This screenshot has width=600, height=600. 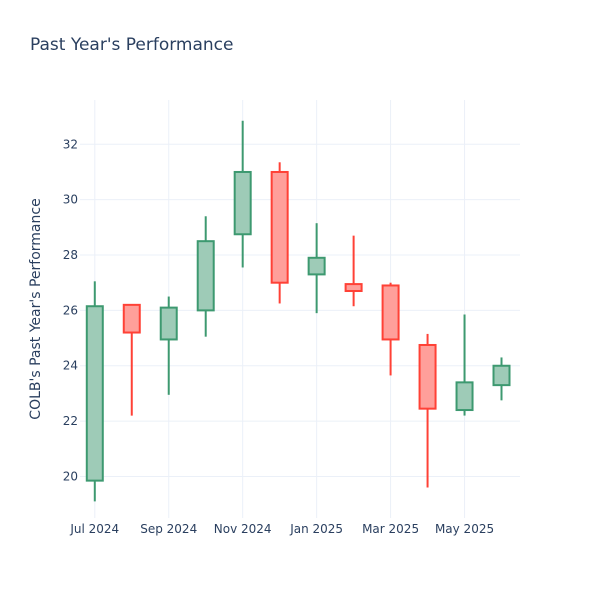 I want to click on x-tick-label: Jan 2025, so click(x=316, y=529).